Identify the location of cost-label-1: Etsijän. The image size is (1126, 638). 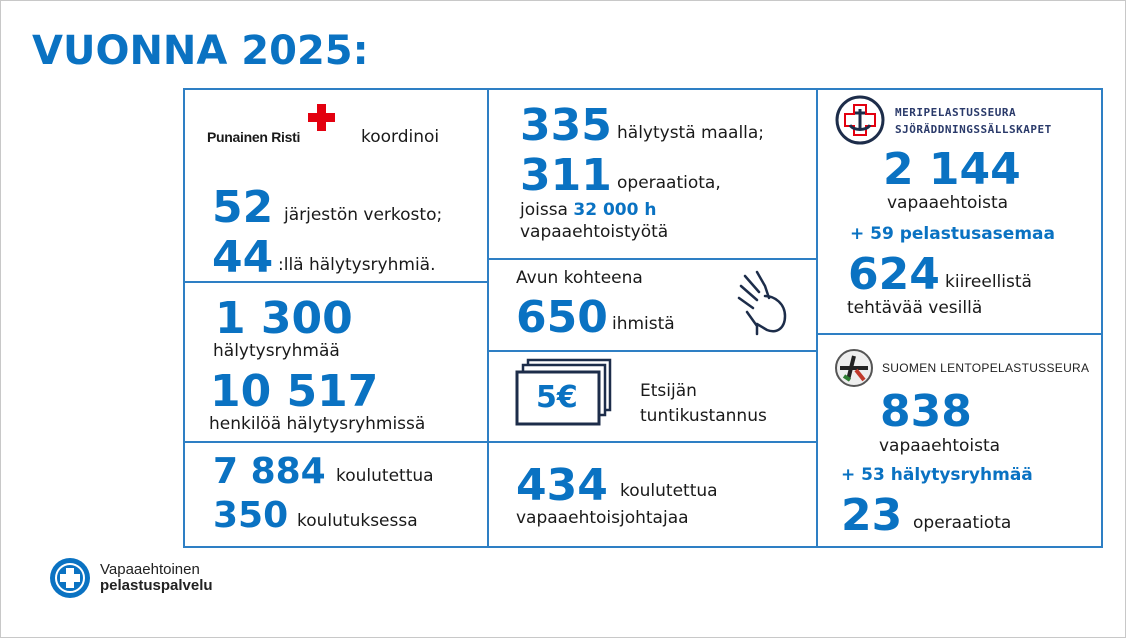
(668, 391).